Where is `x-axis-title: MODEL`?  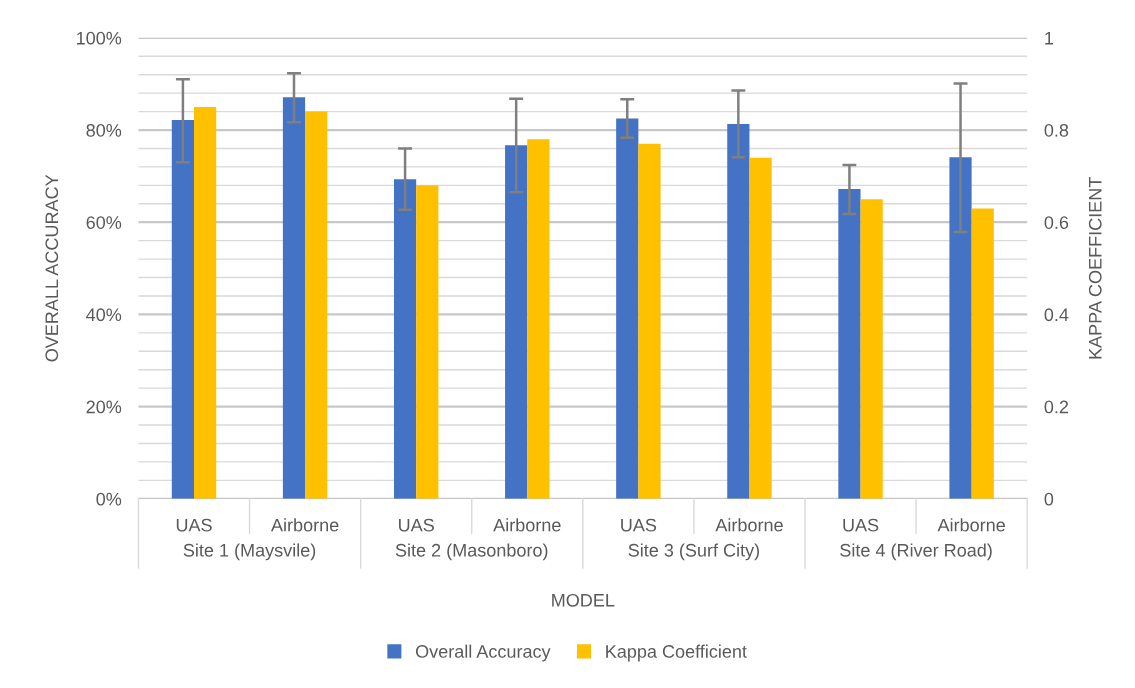 x-axis-title: MODEL is located at coordinates (583, 600).